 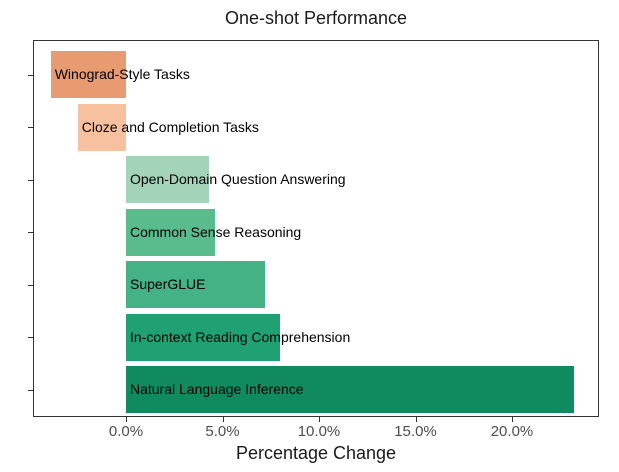 I want to click on bar-in-context-reading-comprehension, so click(x=203, y=337).